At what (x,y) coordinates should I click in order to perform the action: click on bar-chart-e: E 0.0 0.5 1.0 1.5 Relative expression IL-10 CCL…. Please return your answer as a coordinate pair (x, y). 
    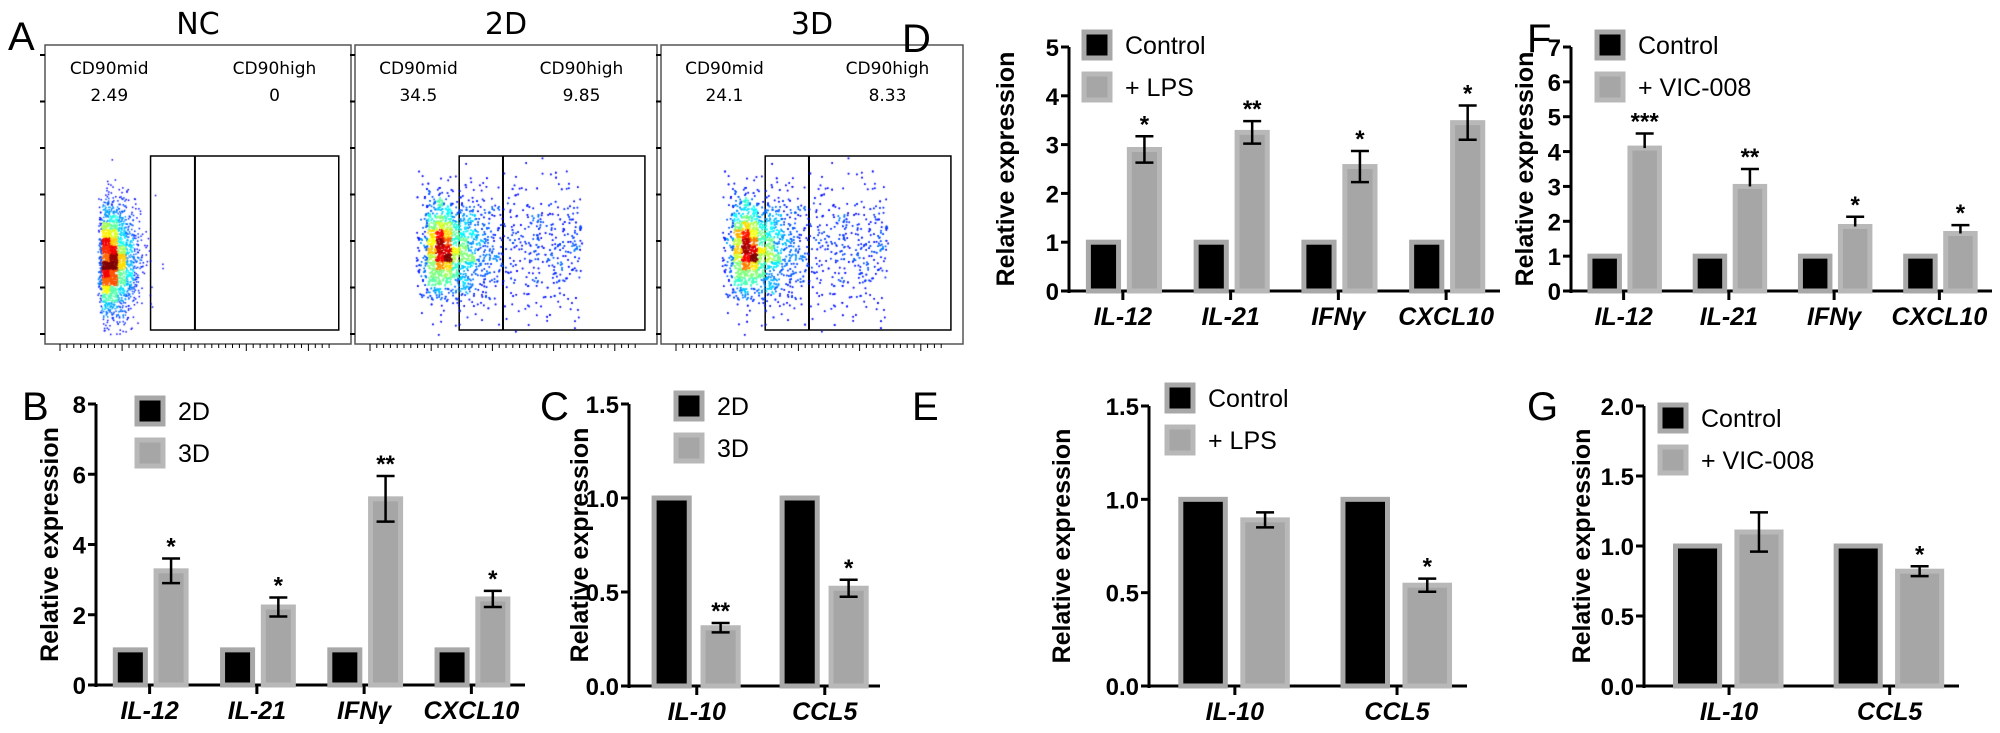
    Looking at the image, I should click on (1189, 554).